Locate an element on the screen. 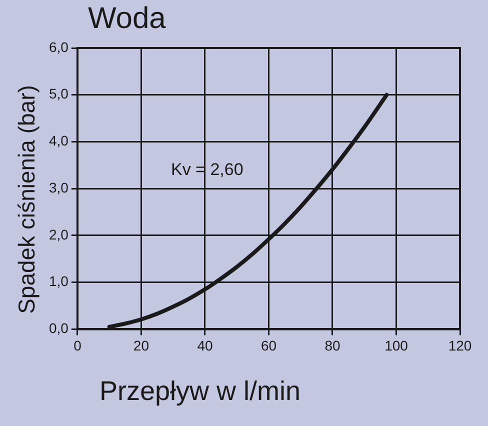 This screenshot has width=488, height=426. x-axis-title: Przepływ w l/min is located at coordinates (200, 391).